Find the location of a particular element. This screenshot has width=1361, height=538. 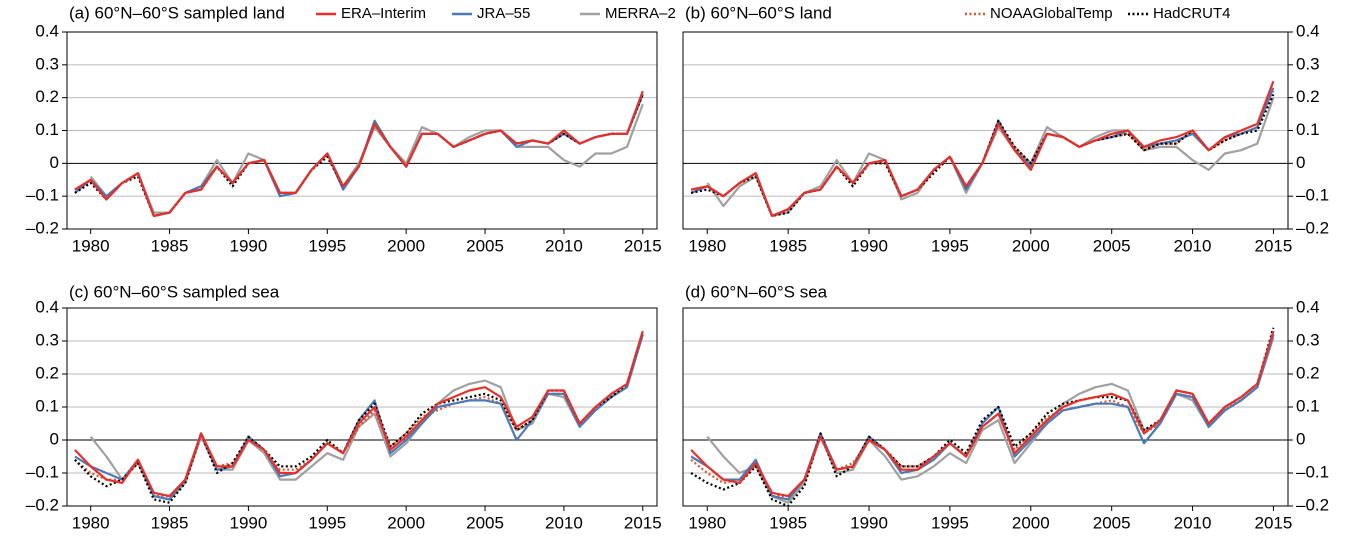

legend-label: JRA–55 is located at coordinates (503, 13).